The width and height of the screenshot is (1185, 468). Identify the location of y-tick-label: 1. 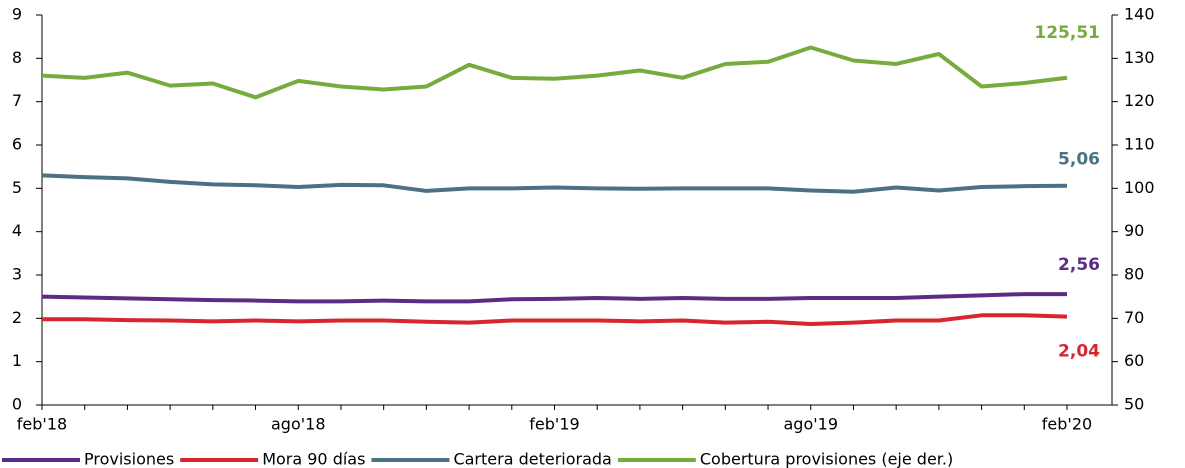
(17, 360).